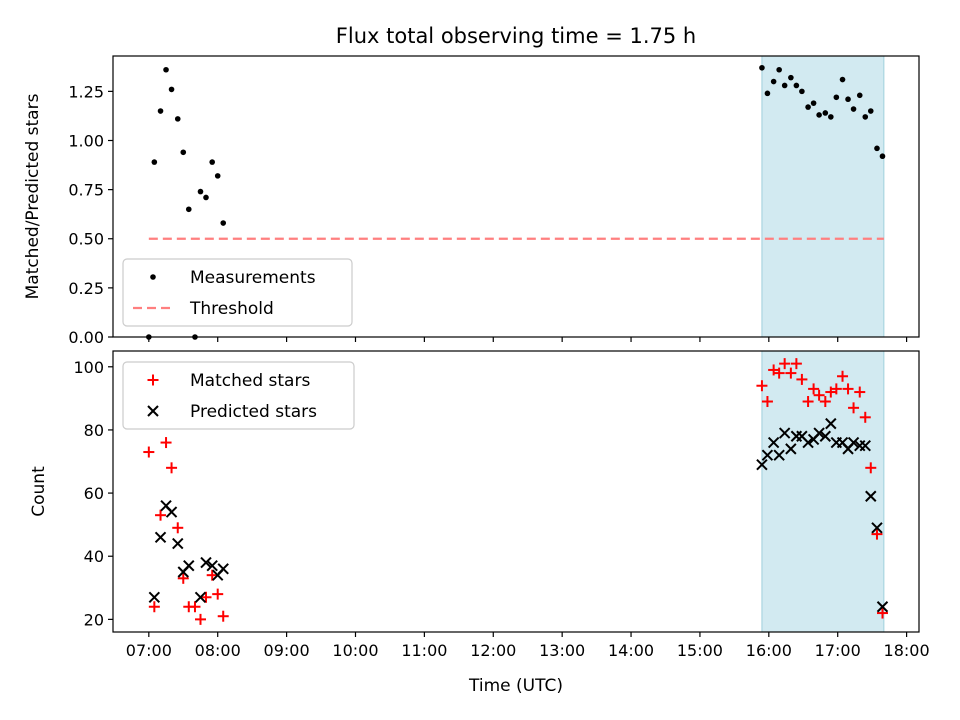 The image size is (960, 720). Describe the element at coordinates (631, 650) in the screenshot. I see `x-tick-label: 14:00` at that location.